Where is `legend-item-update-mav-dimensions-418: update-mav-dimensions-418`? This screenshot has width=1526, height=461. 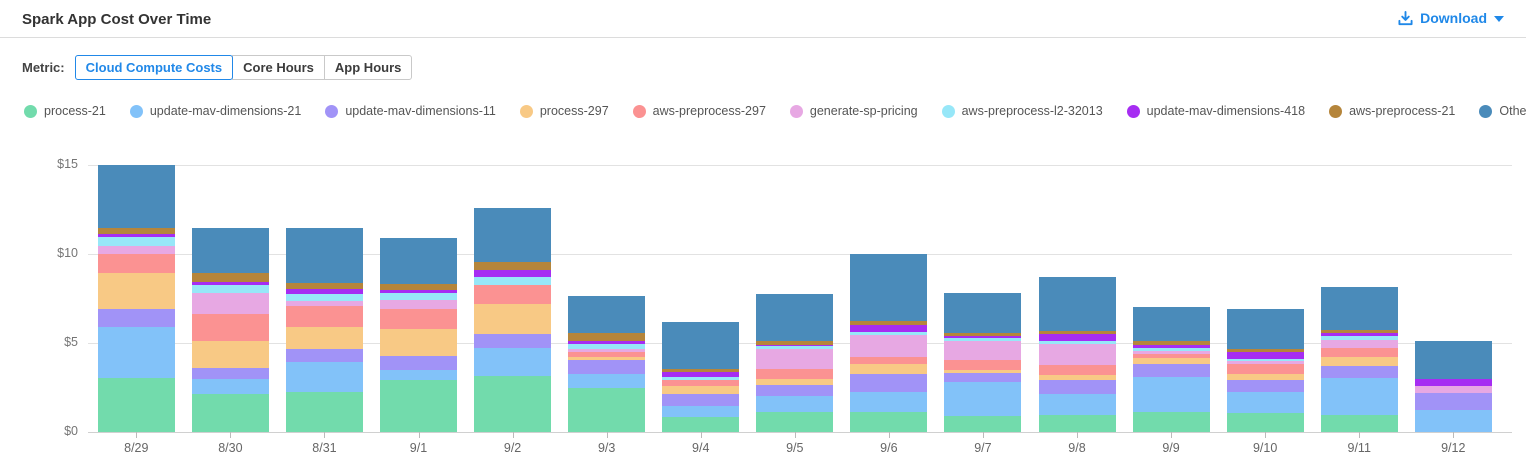 legend-item-update-mav-dimensions-418: update-mav-dimensions-418 is located at coordinates (1215, 111).